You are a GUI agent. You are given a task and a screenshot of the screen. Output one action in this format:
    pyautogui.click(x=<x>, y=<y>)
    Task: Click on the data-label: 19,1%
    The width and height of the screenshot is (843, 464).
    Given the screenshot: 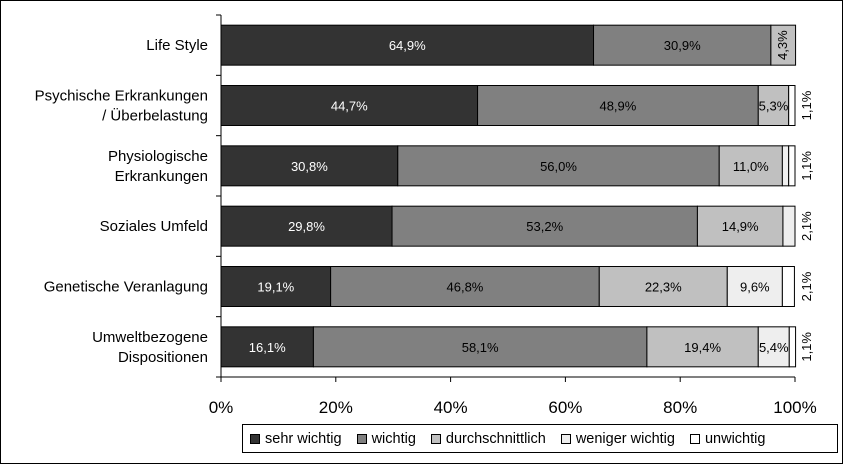 What is the action you would take?
    pyautogui.click(x=275, y=287)
    